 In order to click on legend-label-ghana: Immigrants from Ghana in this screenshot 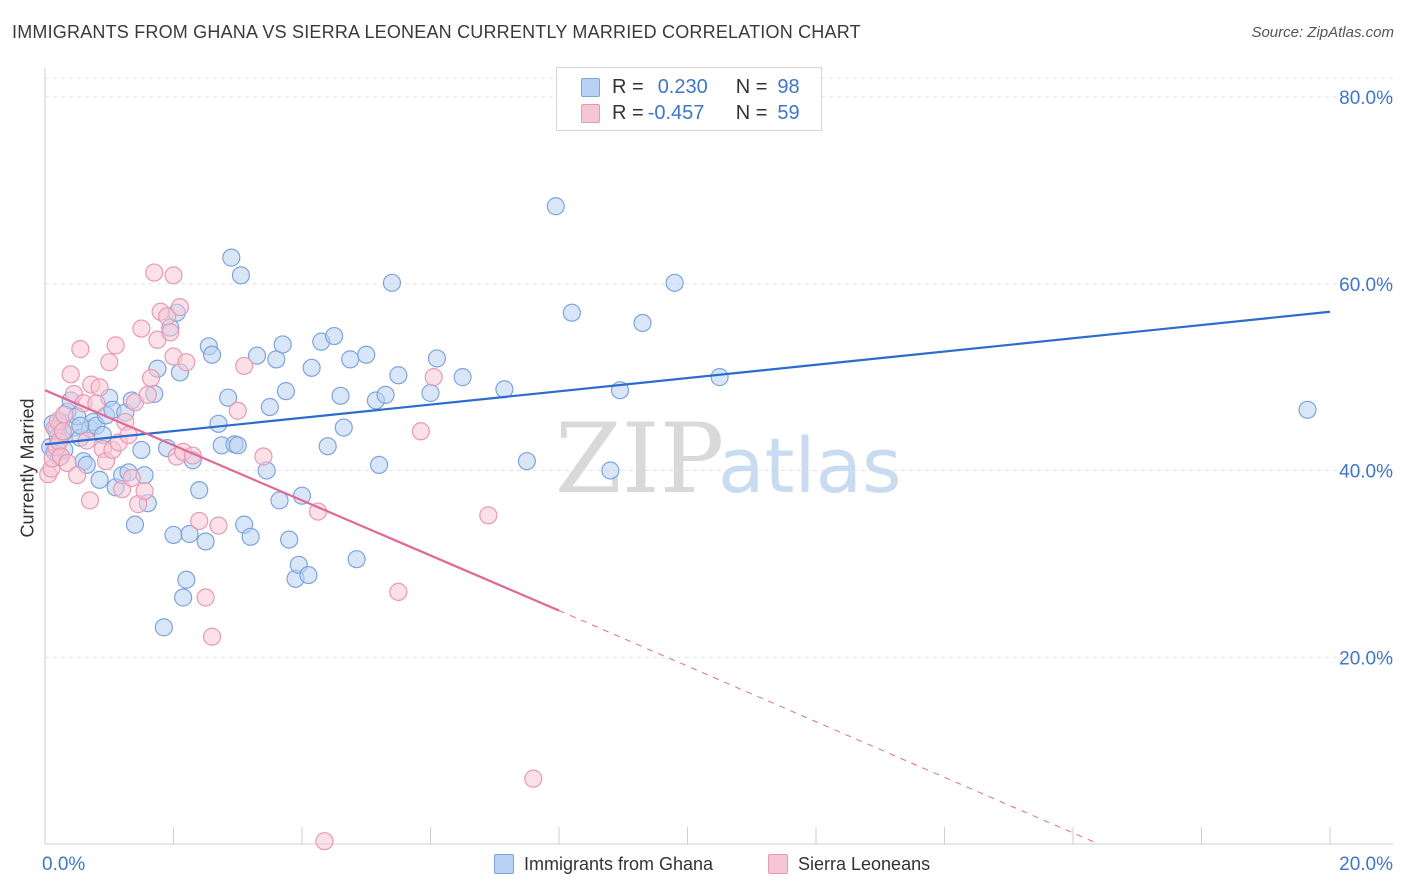, I will do `click(619, 863)`.